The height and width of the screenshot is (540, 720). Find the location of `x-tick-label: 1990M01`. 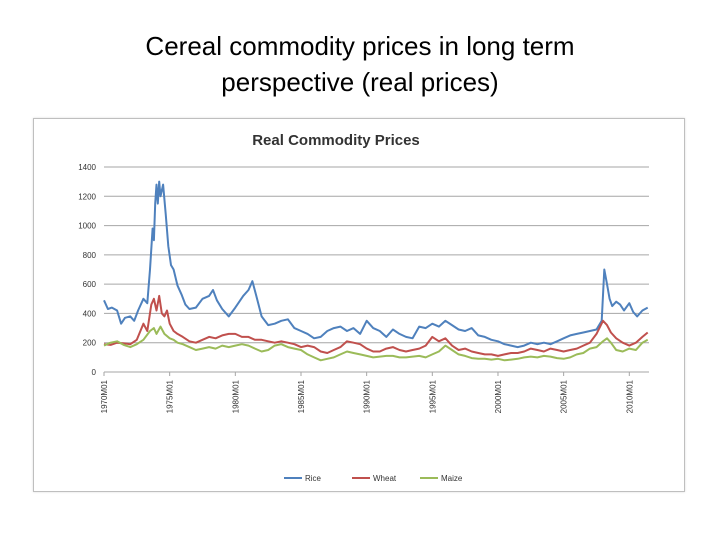

x-tick-label: 1990M01 is located at coordinates (367, 396).